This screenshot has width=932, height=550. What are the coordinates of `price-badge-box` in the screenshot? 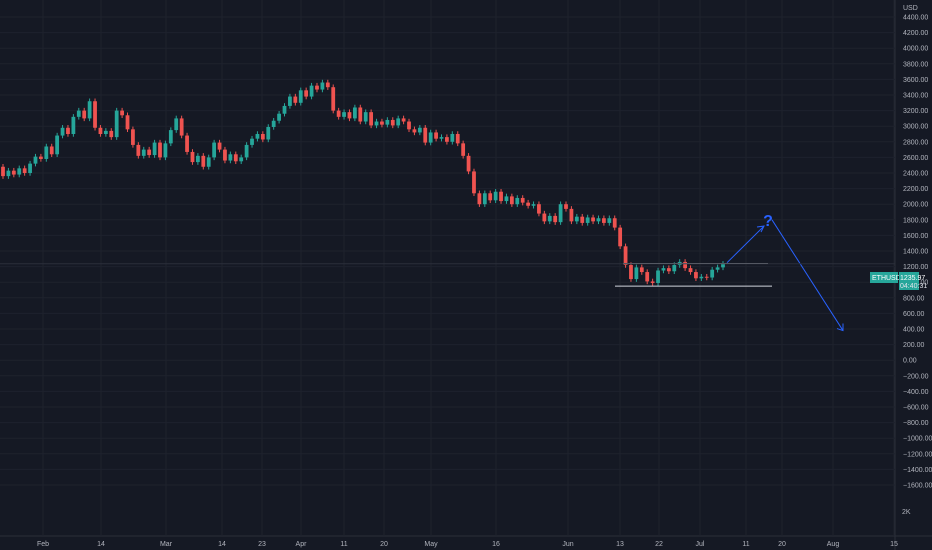 It's located at (909, 281).